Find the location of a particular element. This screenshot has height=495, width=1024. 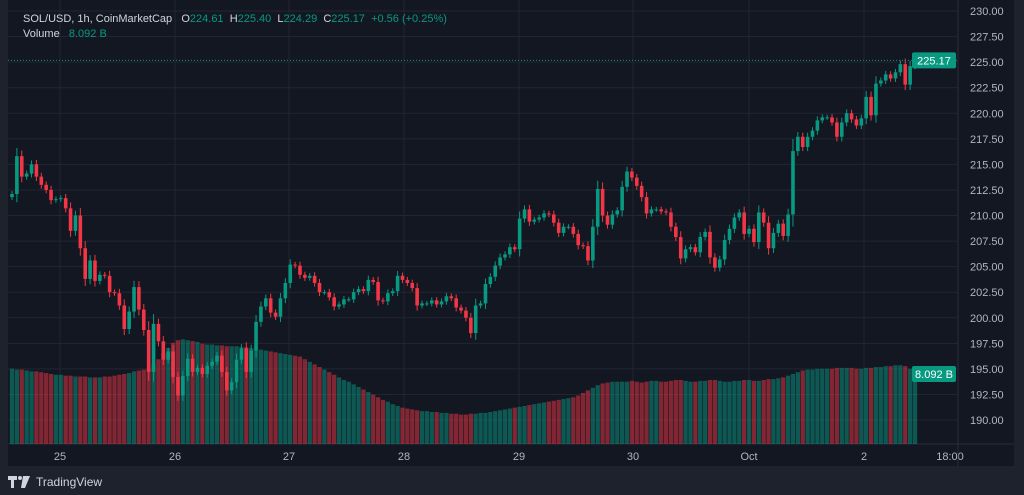

price-tick-label: 225.00 is located at coordinates (987, 63).